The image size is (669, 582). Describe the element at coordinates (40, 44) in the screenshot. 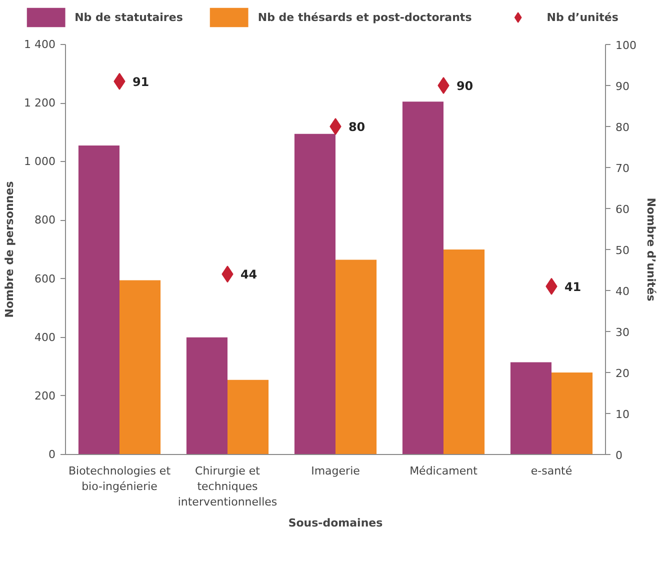

I see `y-tick-label: 1 400` at that location.